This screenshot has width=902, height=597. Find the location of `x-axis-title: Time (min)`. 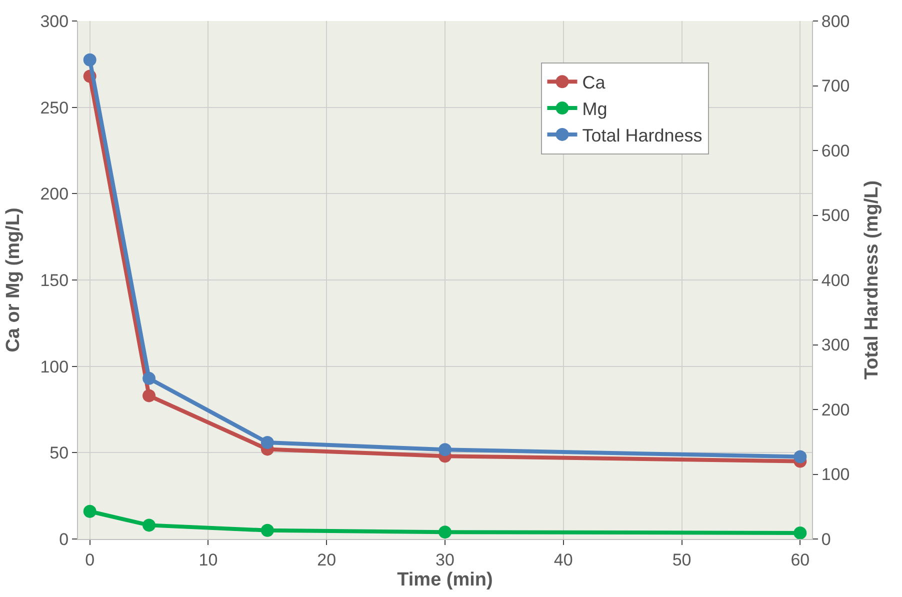

x-axis-title: Time (min) is located at coordinates (445, 579).